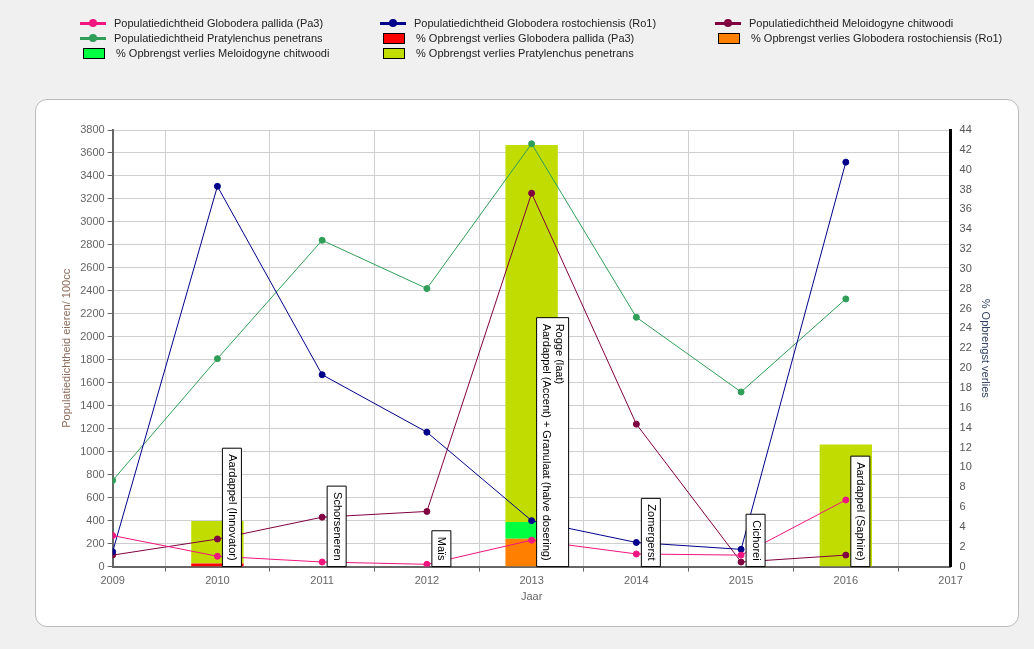 The width and height of the screenshot is (1034, 649). I want to click on annotation: Aardappel (Innovator), so click(232, 507).